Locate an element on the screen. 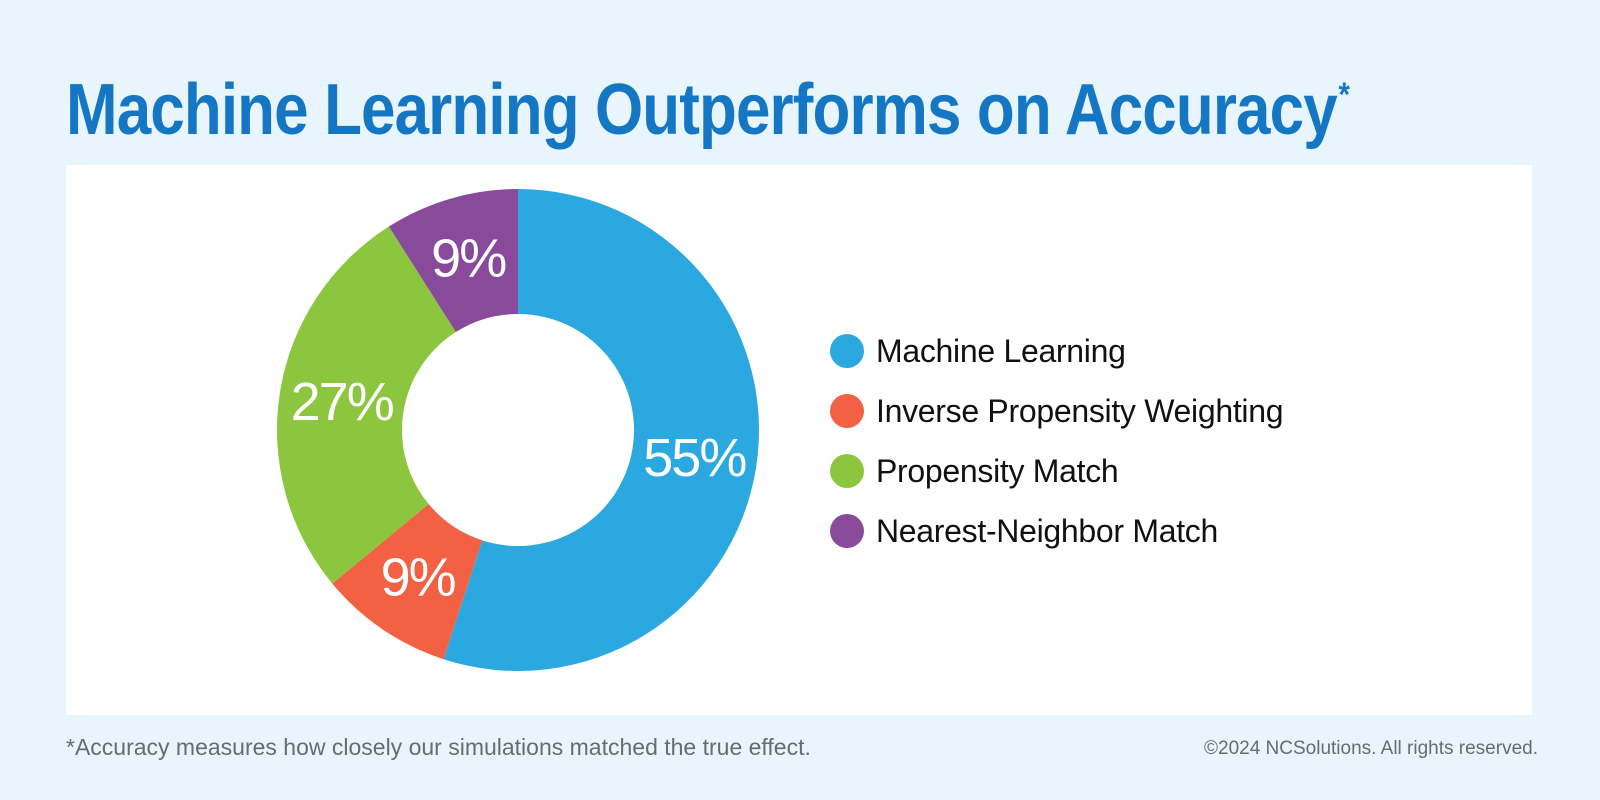  legend-label: Propensity Match is located at coordinates (997, 470).